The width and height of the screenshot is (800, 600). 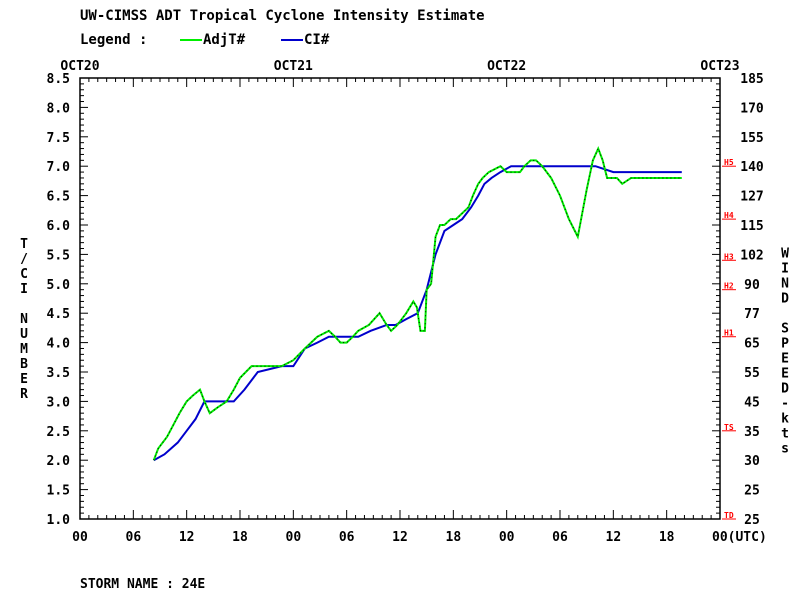 What do you see at coordinates (729, 427) in the screenshot?
I see `category-label: TS` at bounding box center [729, 427].